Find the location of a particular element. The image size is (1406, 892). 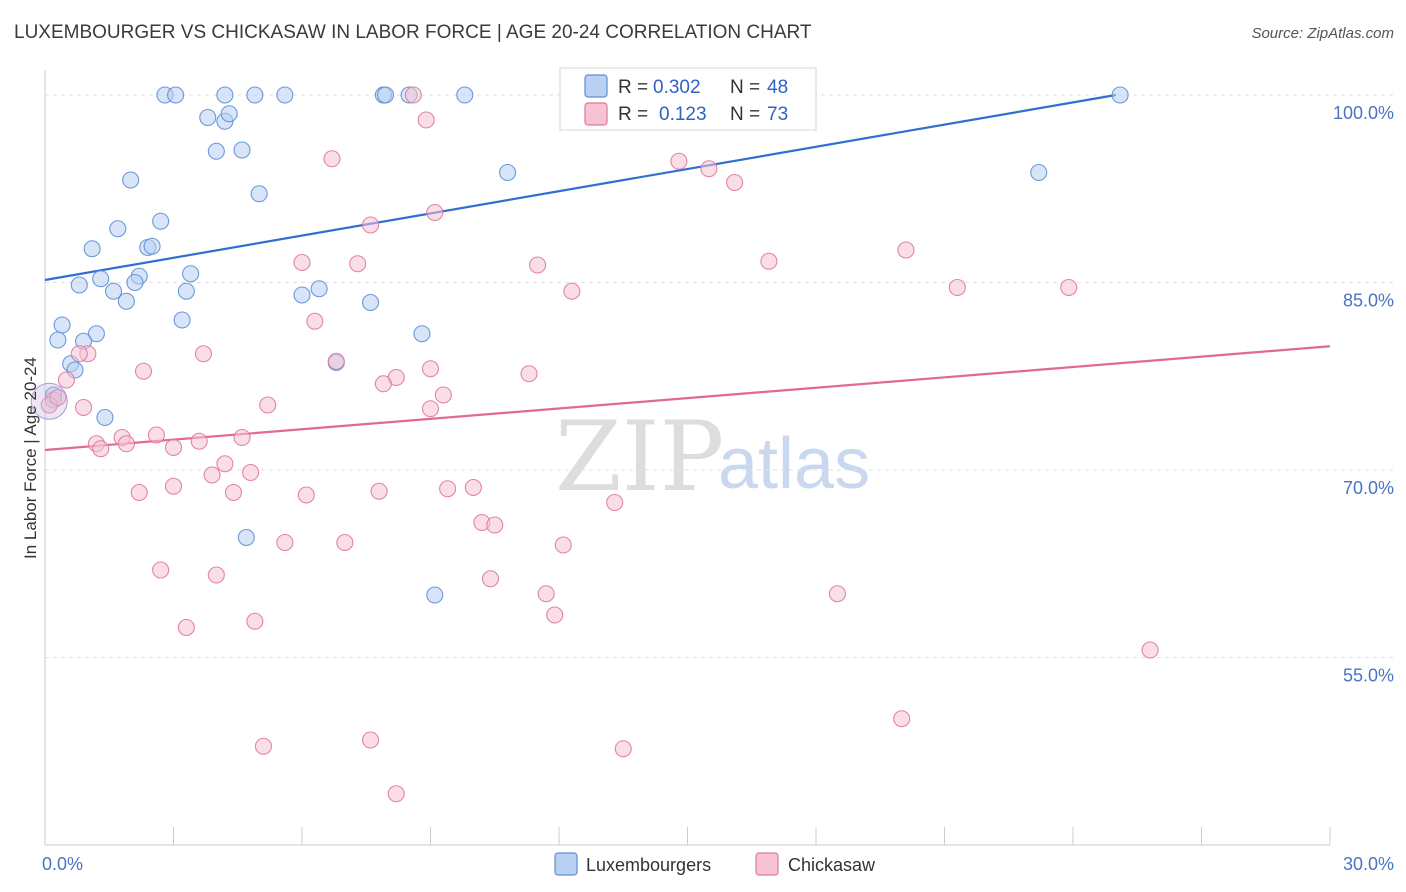

bottom-legend-swatch-chickasaw is located at coordinates (767, 864).